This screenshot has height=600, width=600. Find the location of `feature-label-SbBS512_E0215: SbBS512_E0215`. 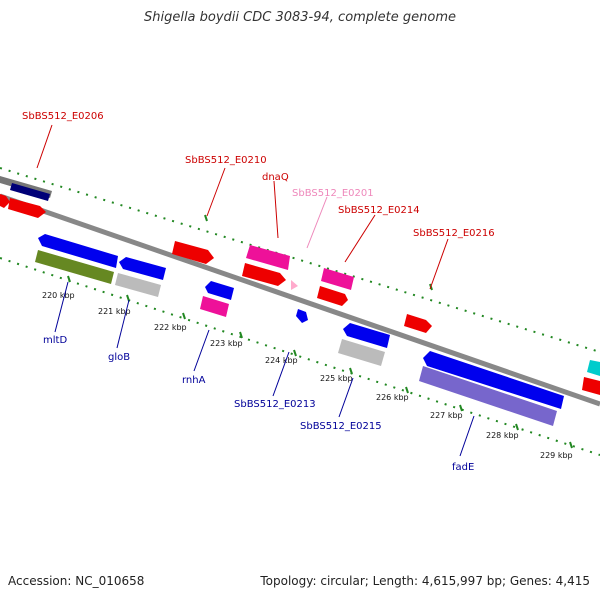

feature-label-SbBS512_E0215: SbBS512_E0215 is located at coordinates (341, 426).